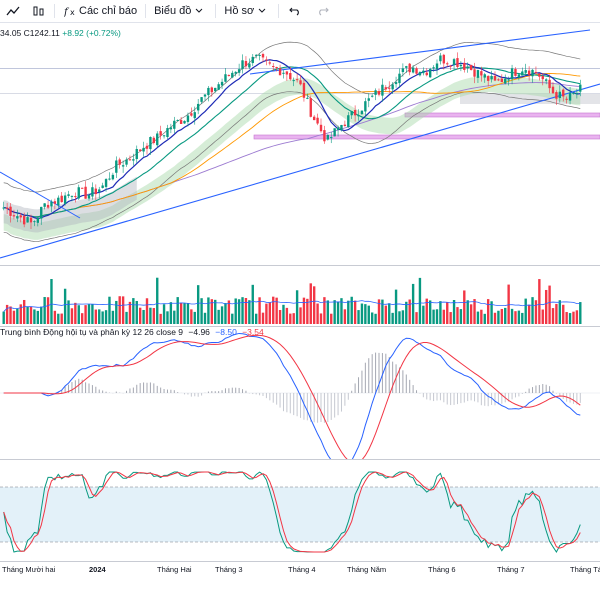 This screenshot has width=600, height=600. What do you see at coordinates (295, 11) in the screenshot?
I see `undo-button` at bounding box center [295, 11].